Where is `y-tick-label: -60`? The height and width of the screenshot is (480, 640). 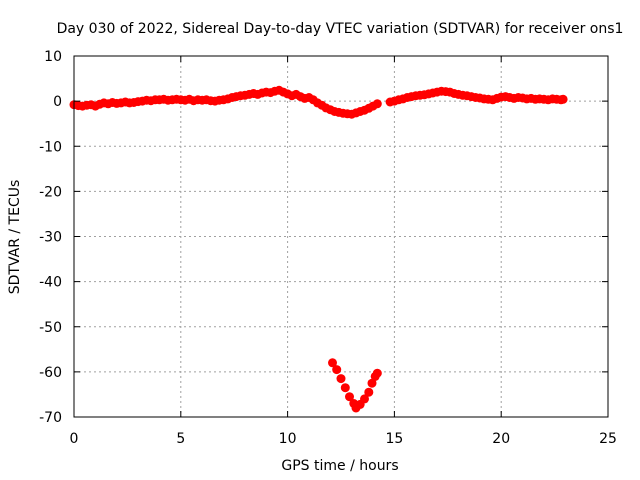
y-tick-label: -60 is located at coordinates (50, 373).